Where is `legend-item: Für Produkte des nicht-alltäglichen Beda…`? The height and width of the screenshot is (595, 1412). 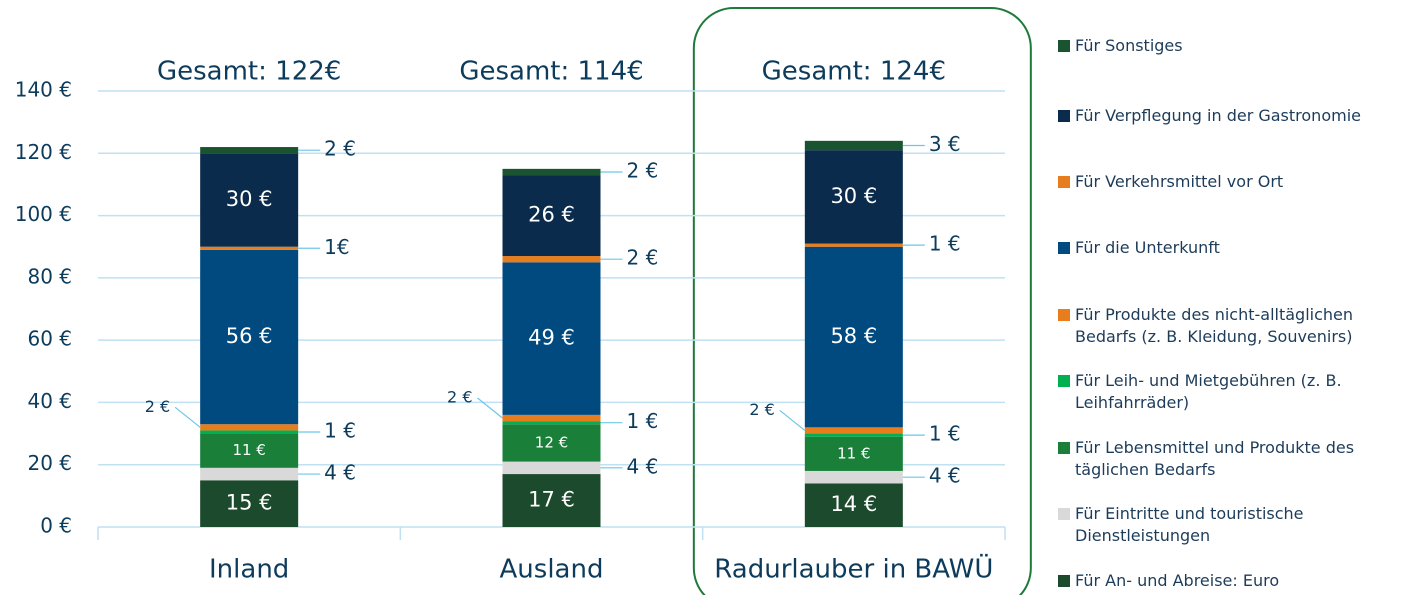
legend-item: Für Produkte des nicht-alltäglichen Beda… is located at coordinates (1233, 326).